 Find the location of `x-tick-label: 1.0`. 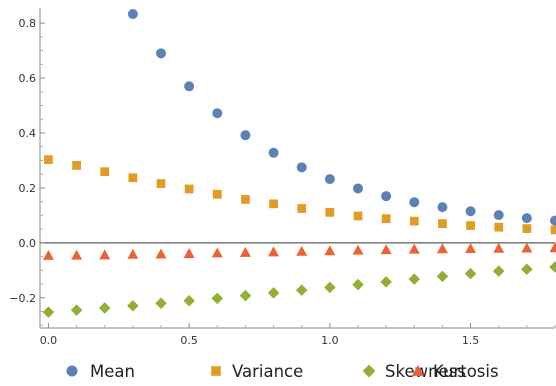

x-tick-label: 1.0 is located at coordinates (330, 340).